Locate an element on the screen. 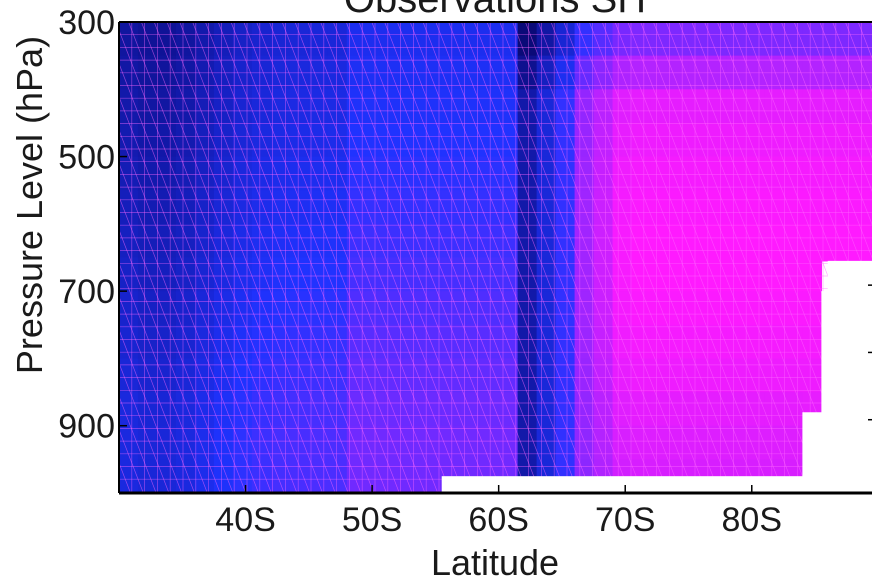 Image resolution: width=872 pixels, height=586 pixels. missing-data-mask is located at coordinates (846, 392).